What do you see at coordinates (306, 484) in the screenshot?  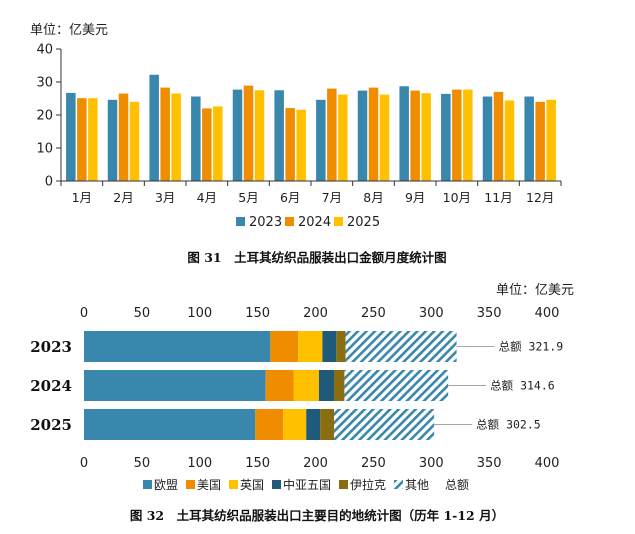 I see `chart2-legend: 欧盟 美国 英国 中亚五国 伊拉克 其他 总额` at bounding box center [306, 484].